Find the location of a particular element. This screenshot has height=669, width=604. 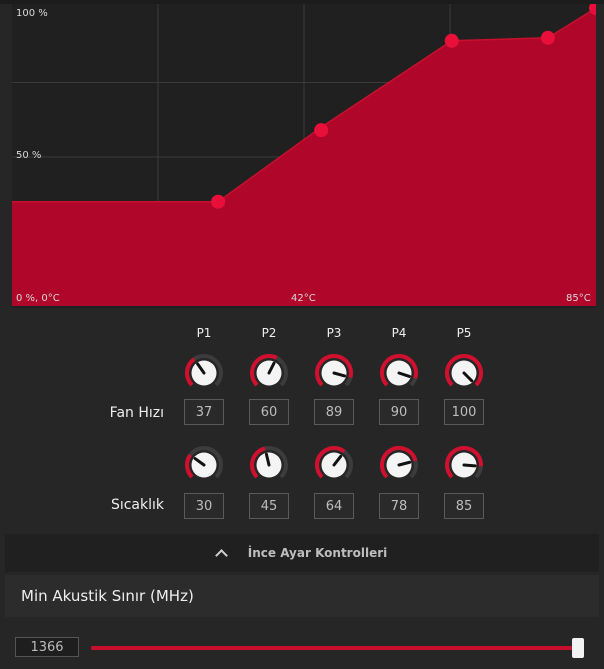

temperature-label: Sıcaklık is located at coordinates (137, 505).